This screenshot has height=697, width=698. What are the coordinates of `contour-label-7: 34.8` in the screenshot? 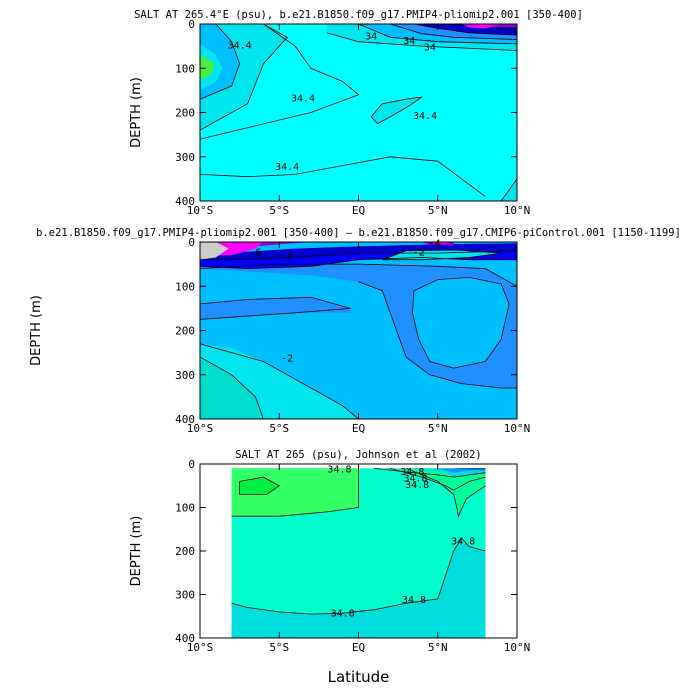 It's located at (412, 472).